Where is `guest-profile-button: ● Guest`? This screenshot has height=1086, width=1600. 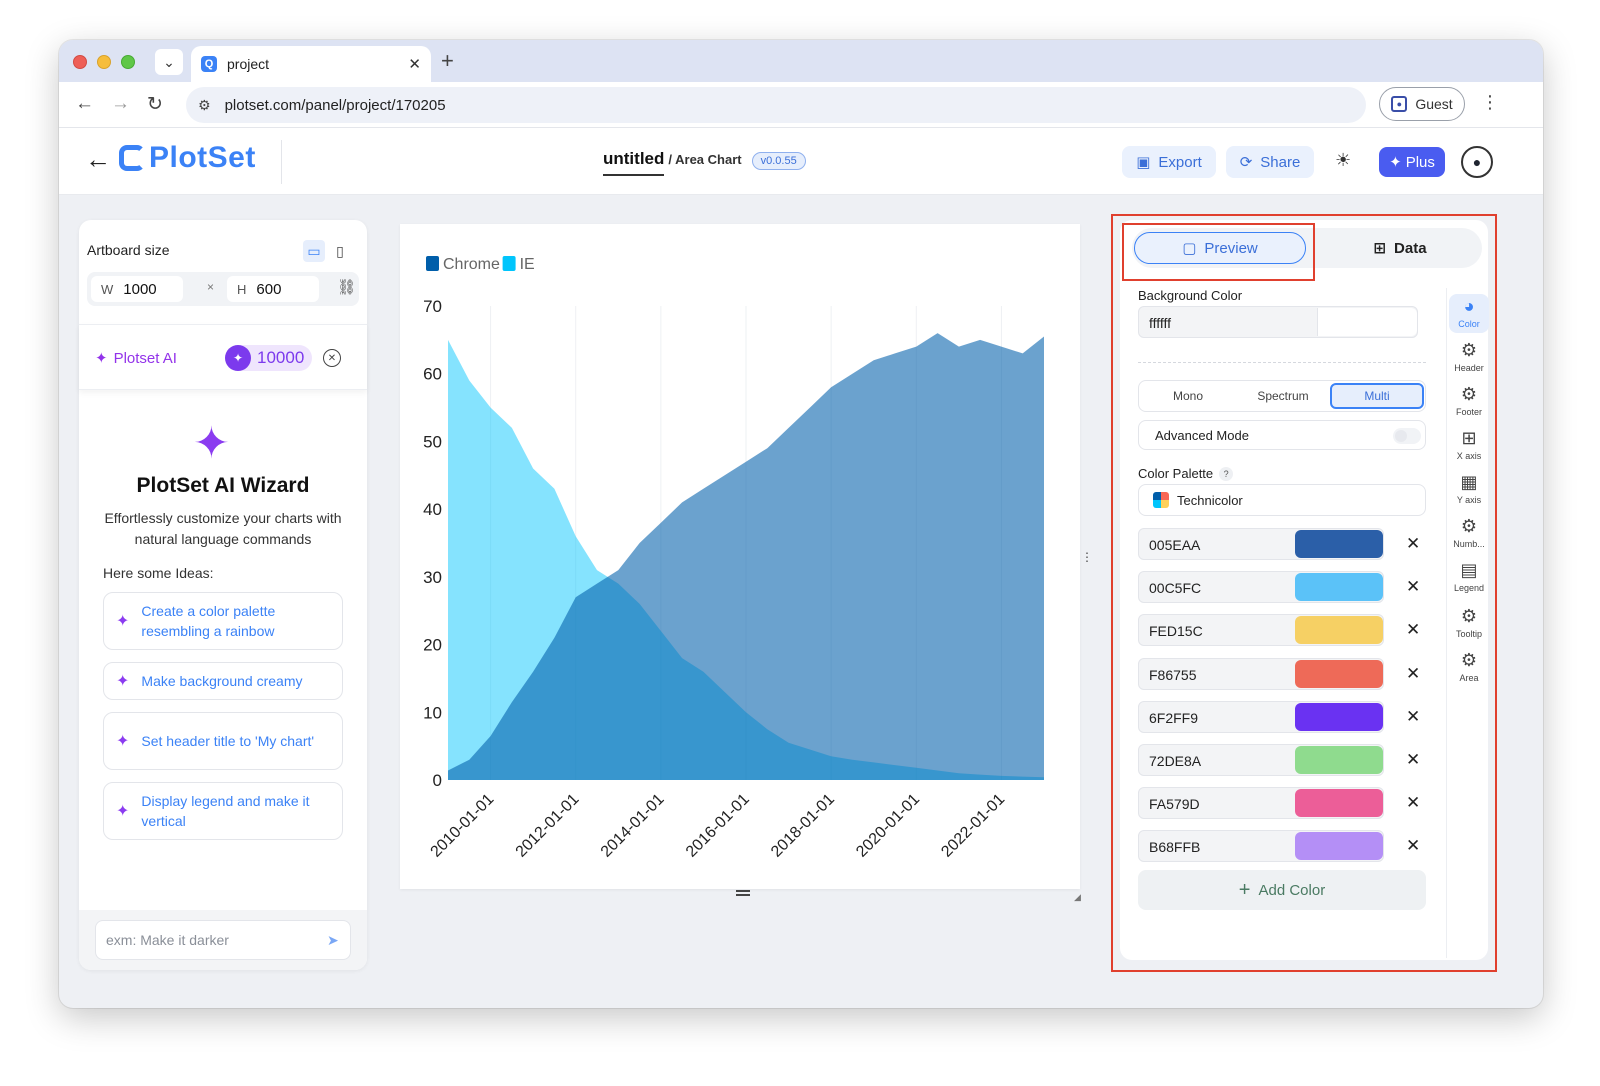 guest-profile-button: ● Guest is located at coordinates (1422, 104).